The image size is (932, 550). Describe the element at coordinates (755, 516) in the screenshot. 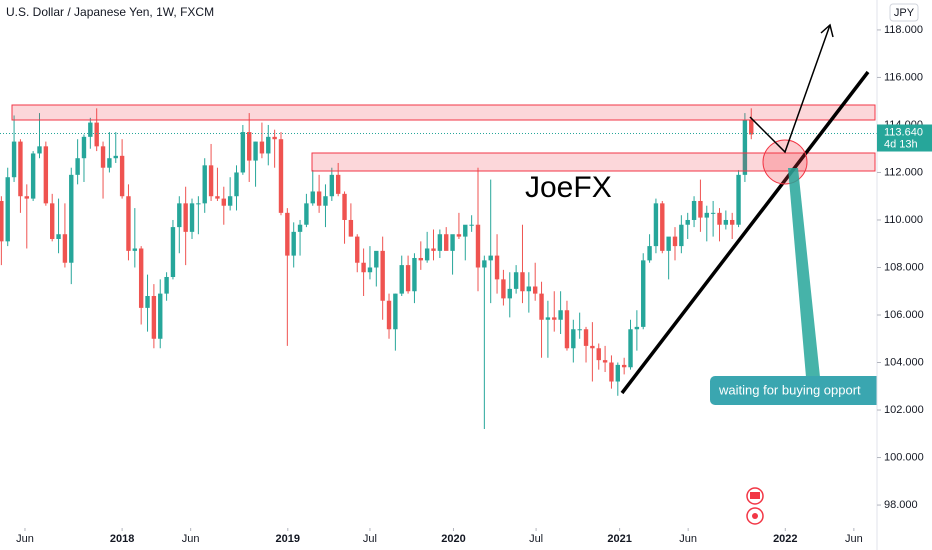

I see `event-dot` at that location.